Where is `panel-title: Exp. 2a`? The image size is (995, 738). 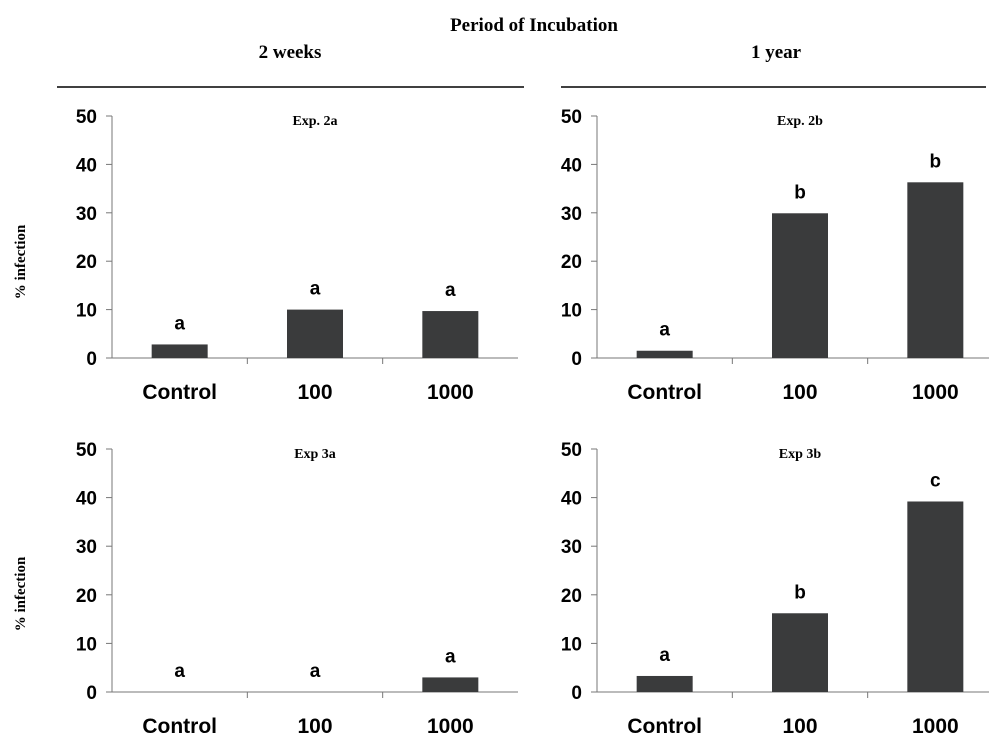 panel-title: Exp. 2a is located at coordinates (314, 121).